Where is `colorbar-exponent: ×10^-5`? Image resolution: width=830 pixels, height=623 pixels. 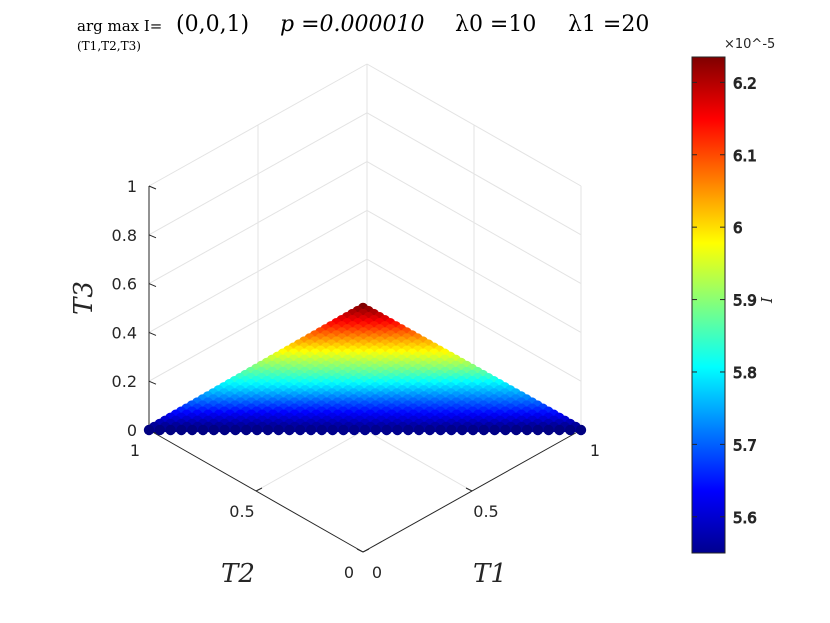
colorbar-exponent: ×10^-5 is located at coordinates (749, 44).